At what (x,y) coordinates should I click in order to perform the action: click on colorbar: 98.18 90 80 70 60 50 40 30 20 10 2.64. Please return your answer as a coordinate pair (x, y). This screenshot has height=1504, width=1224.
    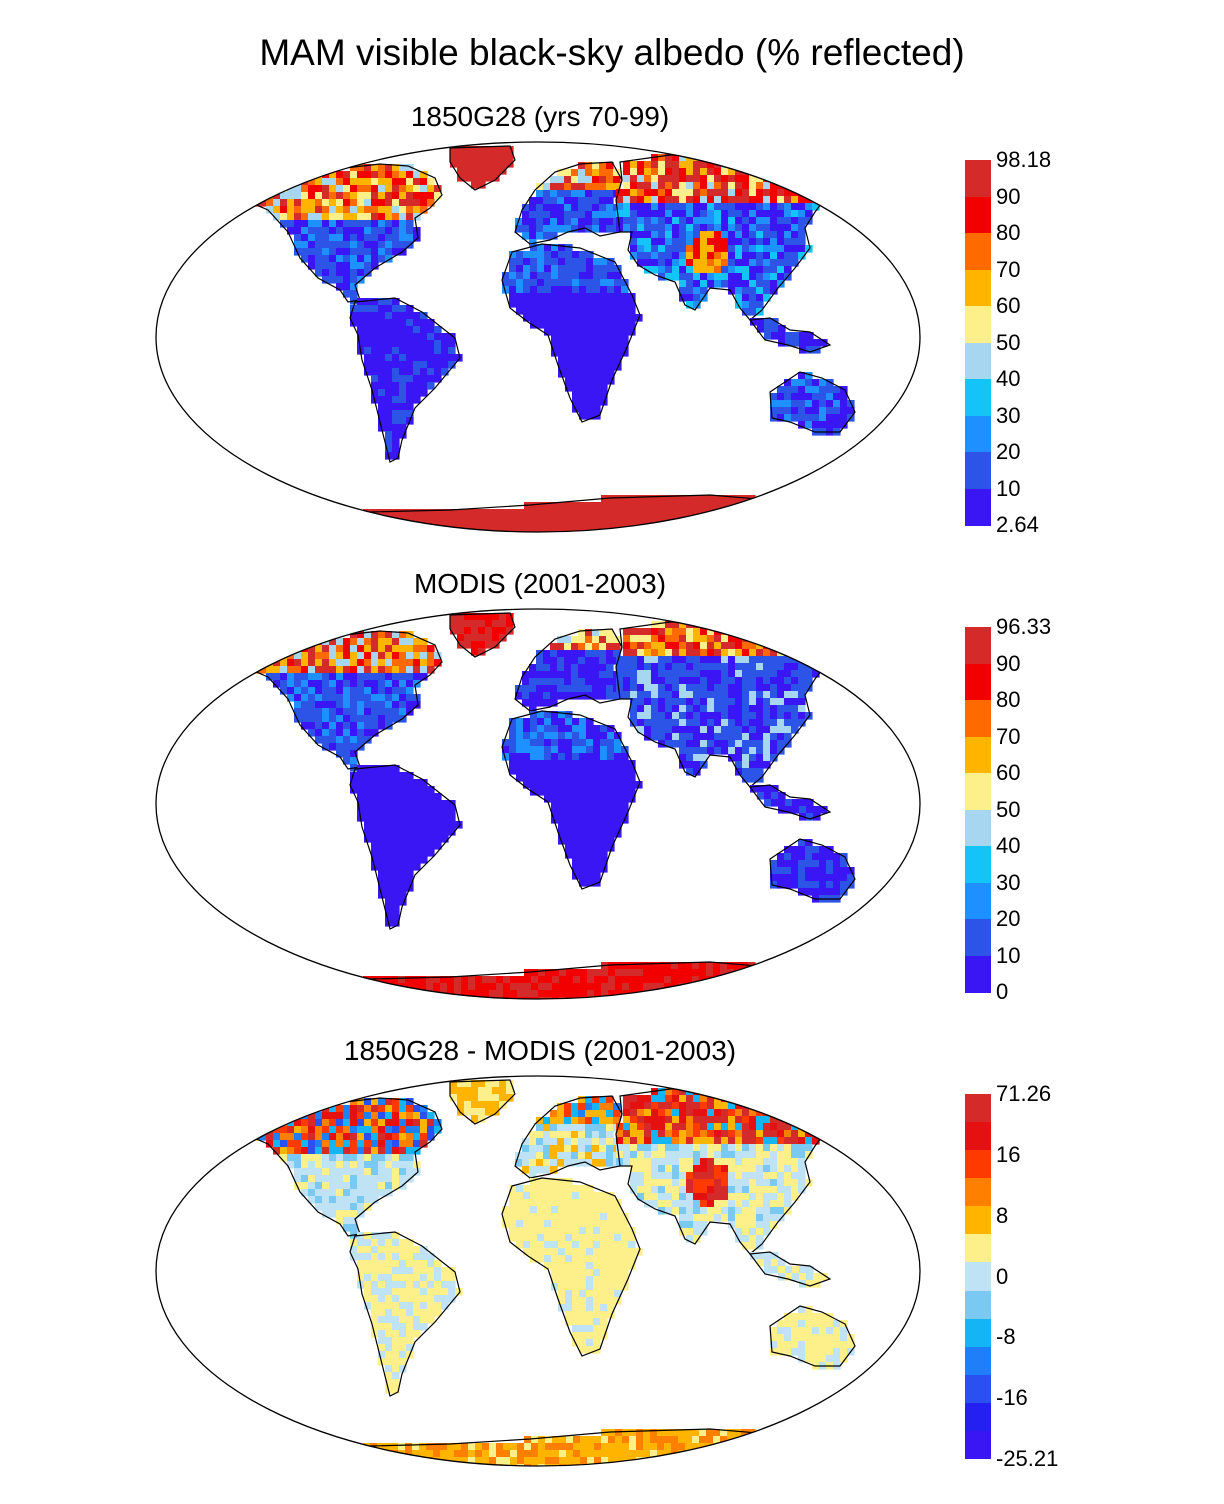
    Looking at the image, I should click on (1015, 350).